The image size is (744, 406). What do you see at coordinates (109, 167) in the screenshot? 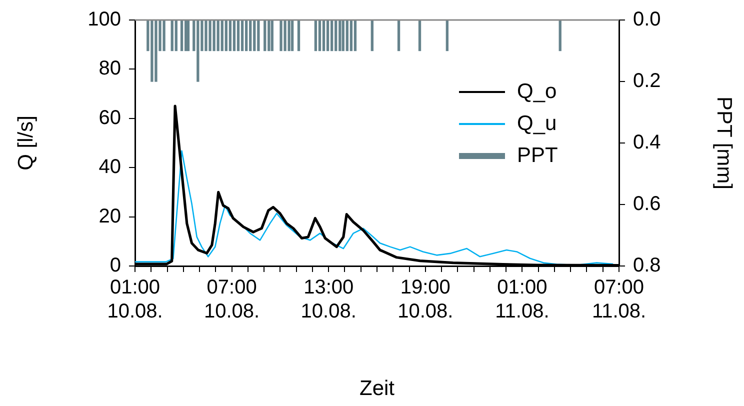
I see `y-tick-label: 40` at bounding box center [109, 167].